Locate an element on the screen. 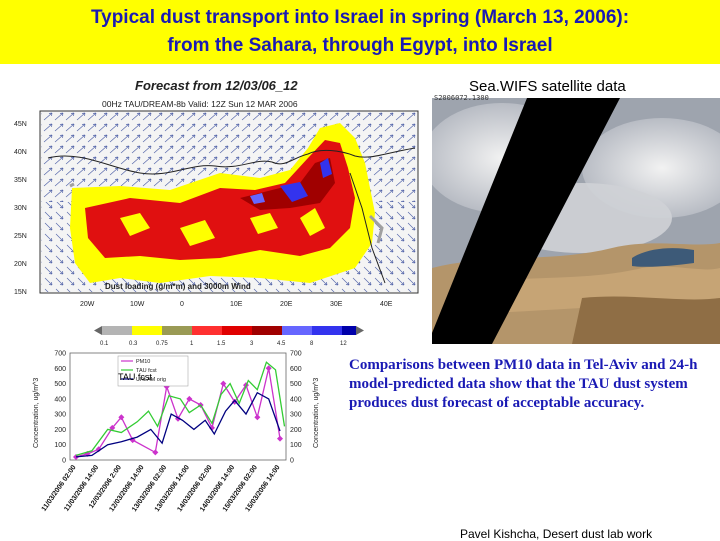  forecast-label: Forecast from 12/03/06_12 is located at coordinates (216, 85).